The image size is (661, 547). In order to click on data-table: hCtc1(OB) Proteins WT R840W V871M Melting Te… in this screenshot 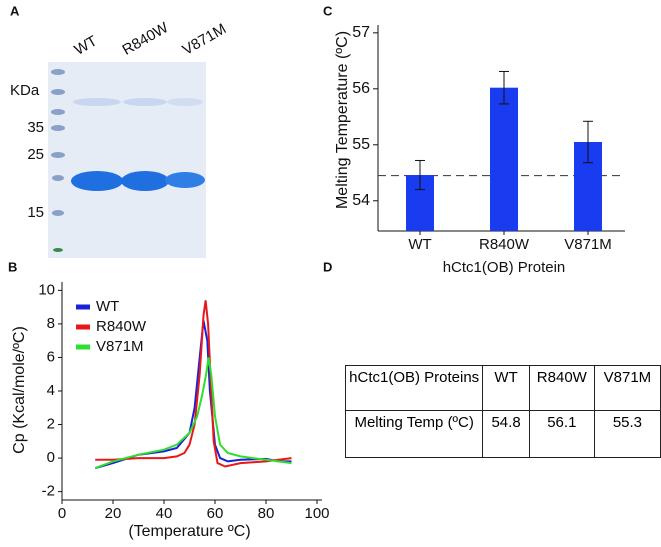, I will do `click(502, 411)`.